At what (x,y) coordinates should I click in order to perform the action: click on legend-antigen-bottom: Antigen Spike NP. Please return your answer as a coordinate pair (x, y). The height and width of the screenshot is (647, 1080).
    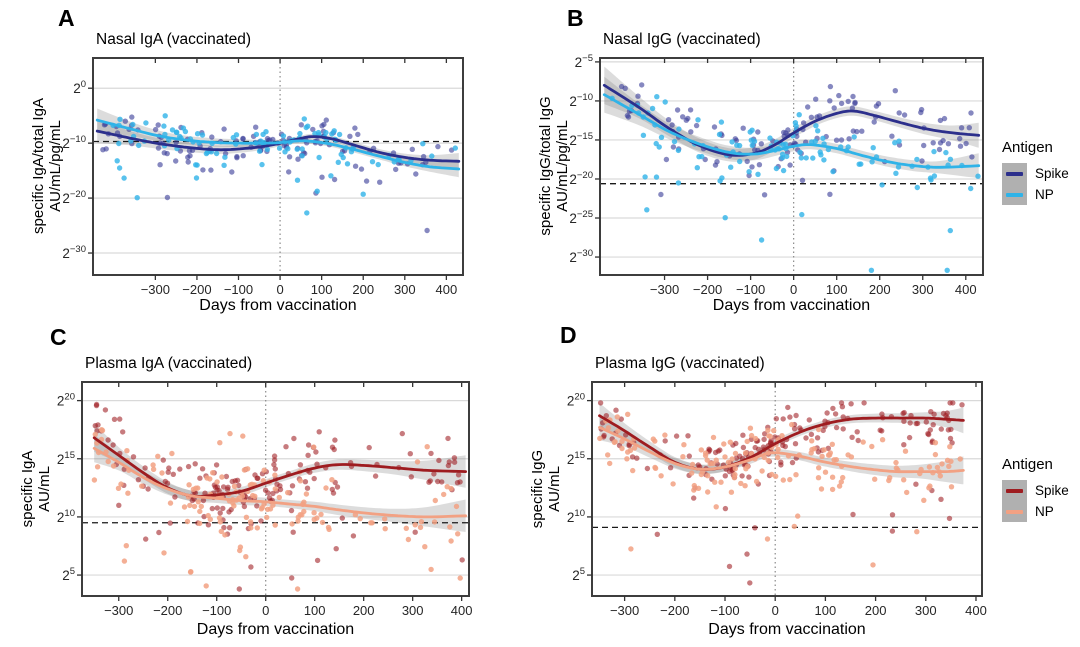
    Looking at the image, I should click on (1041, 489).